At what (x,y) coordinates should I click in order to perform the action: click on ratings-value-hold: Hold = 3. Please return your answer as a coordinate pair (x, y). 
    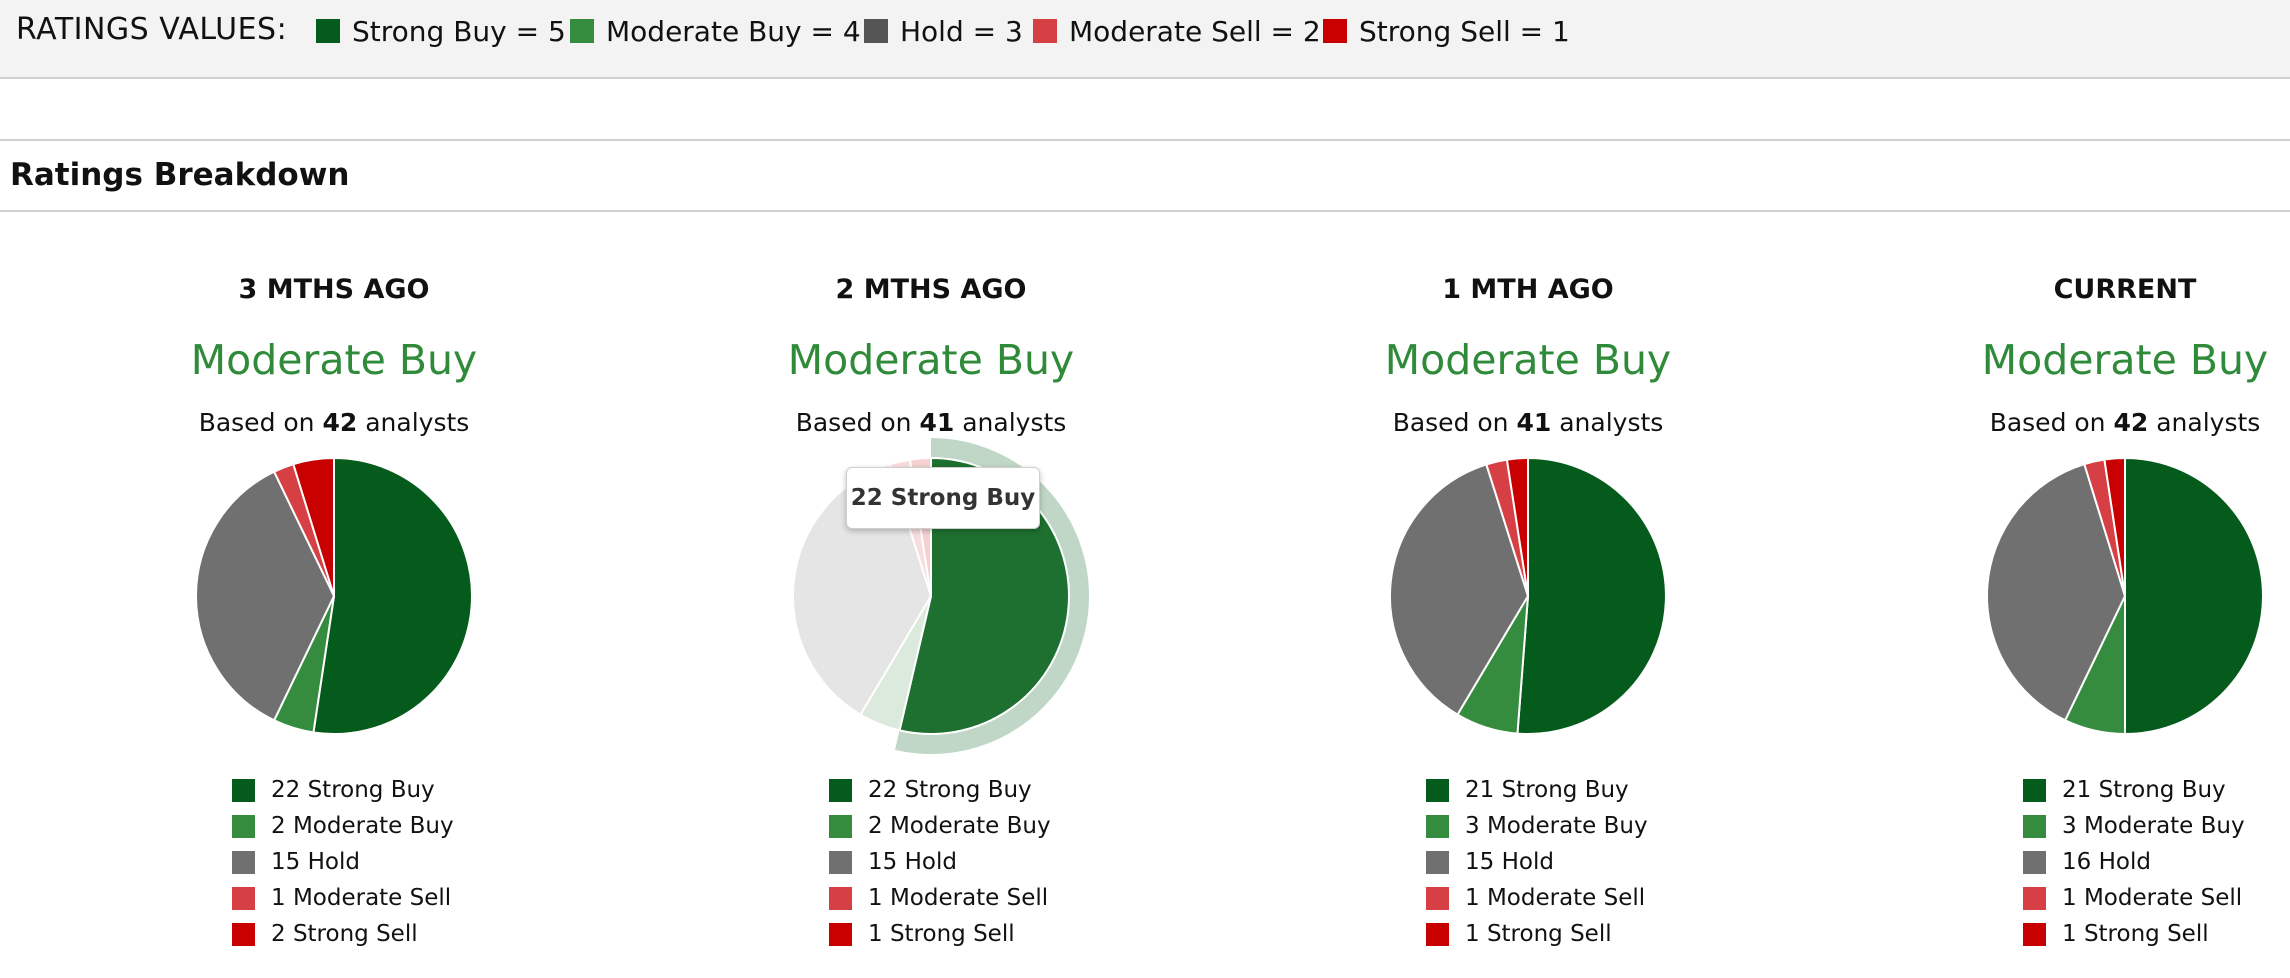
    Looking at the image, I should click on (943, 31).